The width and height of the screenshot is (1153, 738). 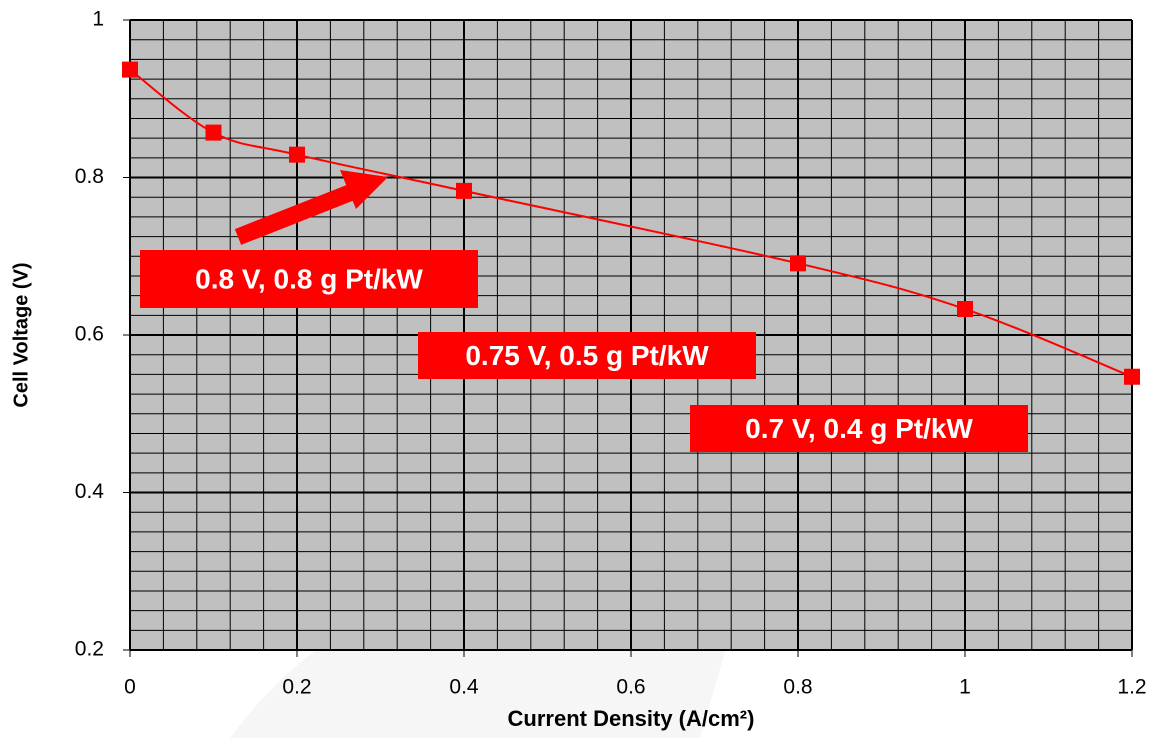 I want to click on x-axis-label: Current Density (A/cm²), so click(x=631, y=718).